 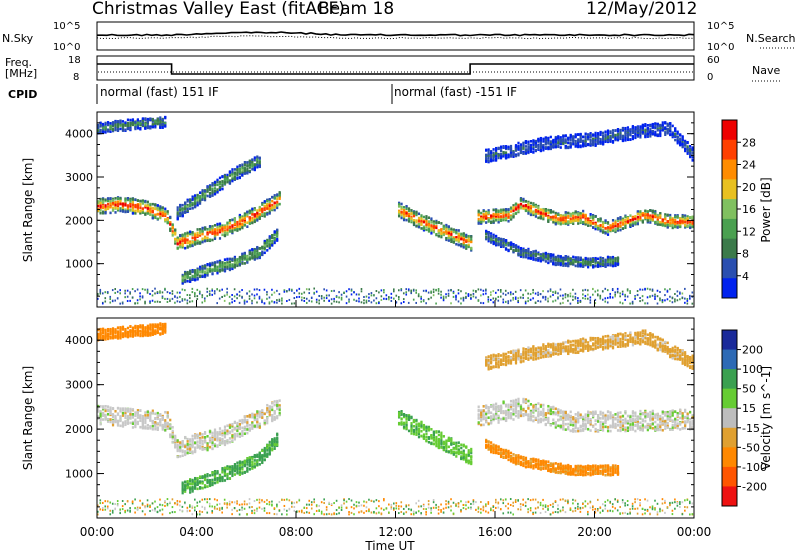 What do you see at coordinates (771, 38) in the screenshot?
I see `nsearch-label: N.Search` at bounding box center [771, 38].